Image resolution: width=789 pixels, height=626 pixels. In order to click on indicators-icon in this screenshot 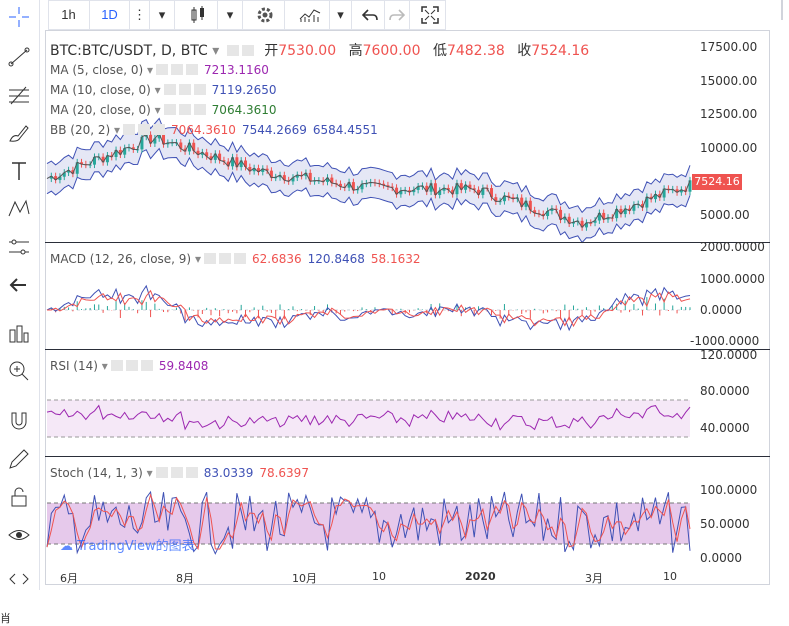, I will do `click(310, 15)`.